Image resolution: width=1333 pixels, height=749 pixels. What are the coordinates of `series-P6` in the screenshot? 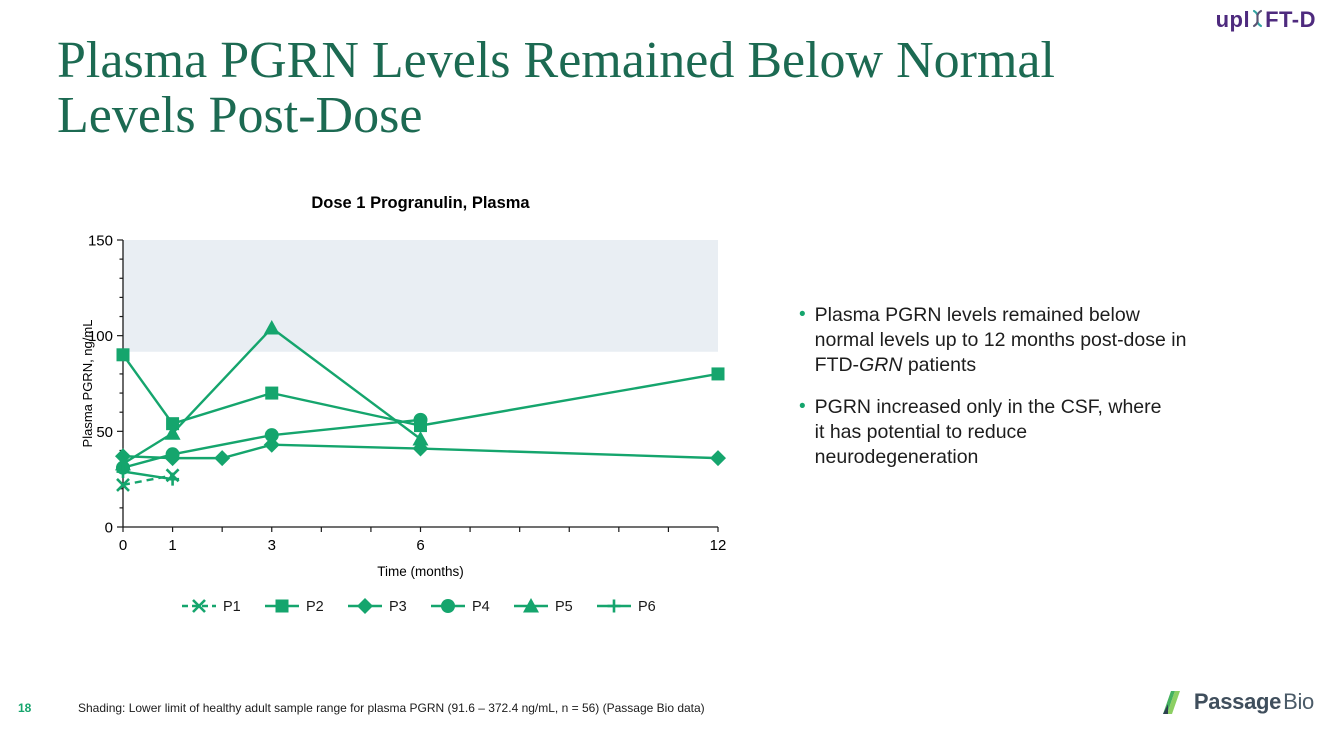 It's located at (148, 475).